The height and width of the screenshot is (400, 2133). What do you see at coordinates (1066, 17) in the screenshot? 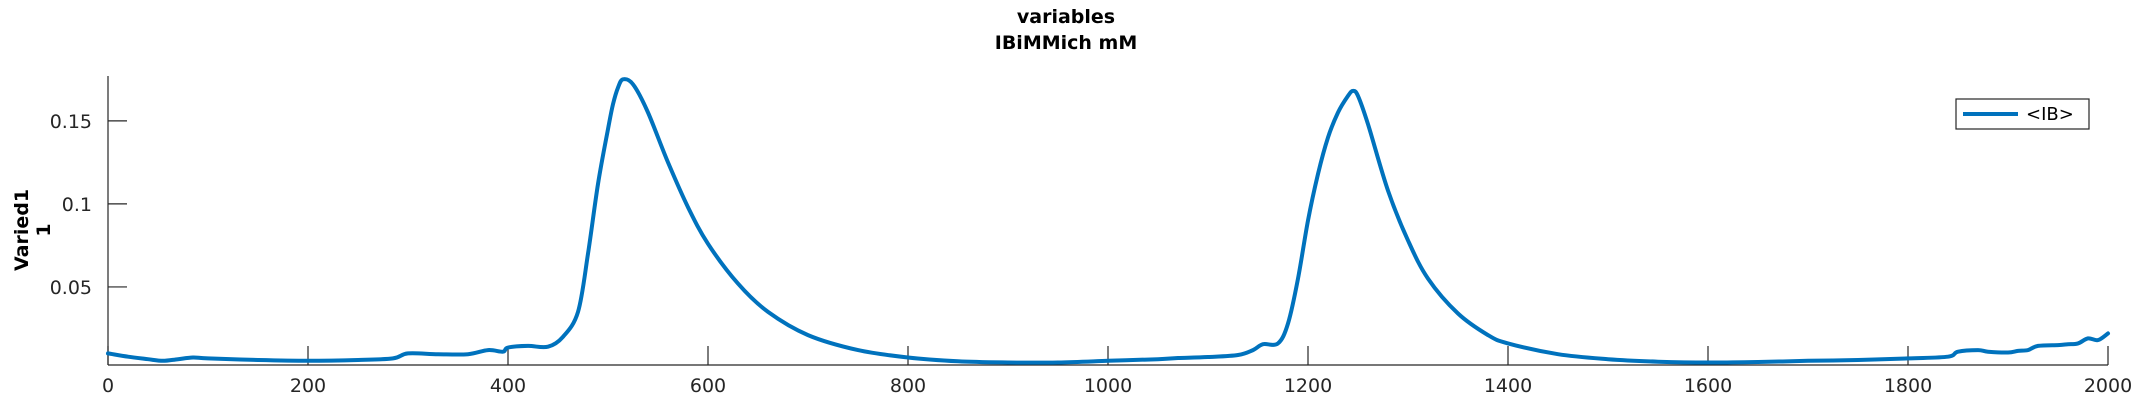
I see `chart-title: variables` at bounding box center [1066, 17].